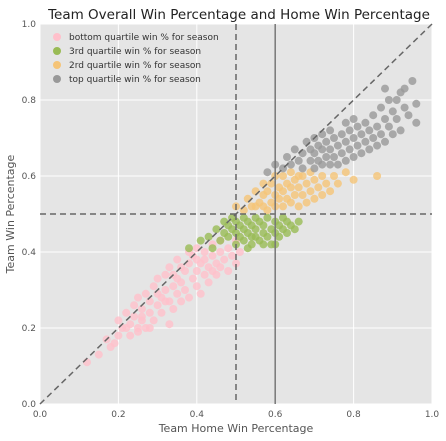 Image resolution: width=446 pixels, height=441 pixels. I want to click on legend-label: top quartile win % for season, so click(135, 80).